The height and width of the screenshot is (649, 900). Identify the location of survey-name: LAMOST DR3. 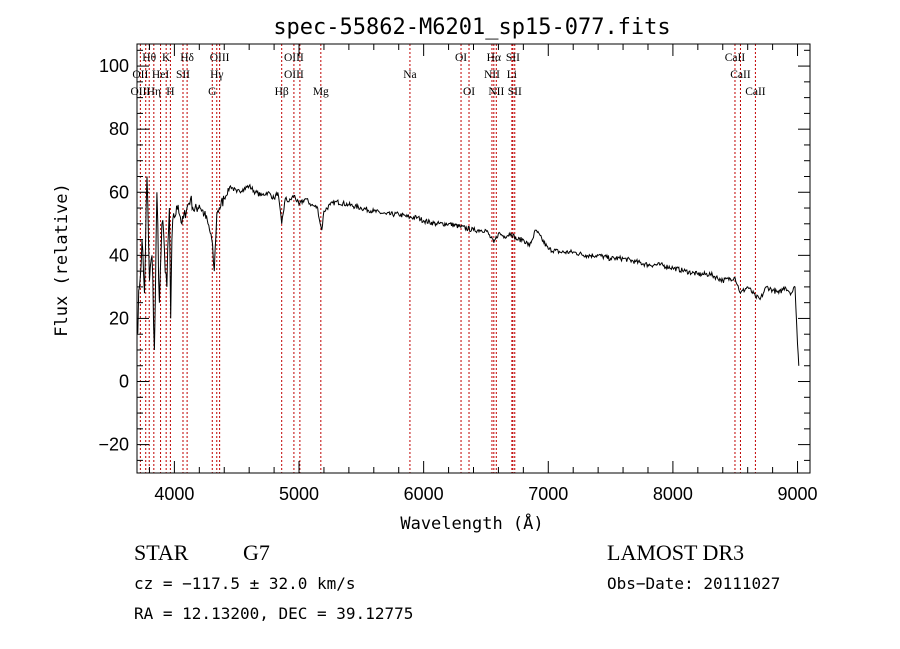
(675, 552).